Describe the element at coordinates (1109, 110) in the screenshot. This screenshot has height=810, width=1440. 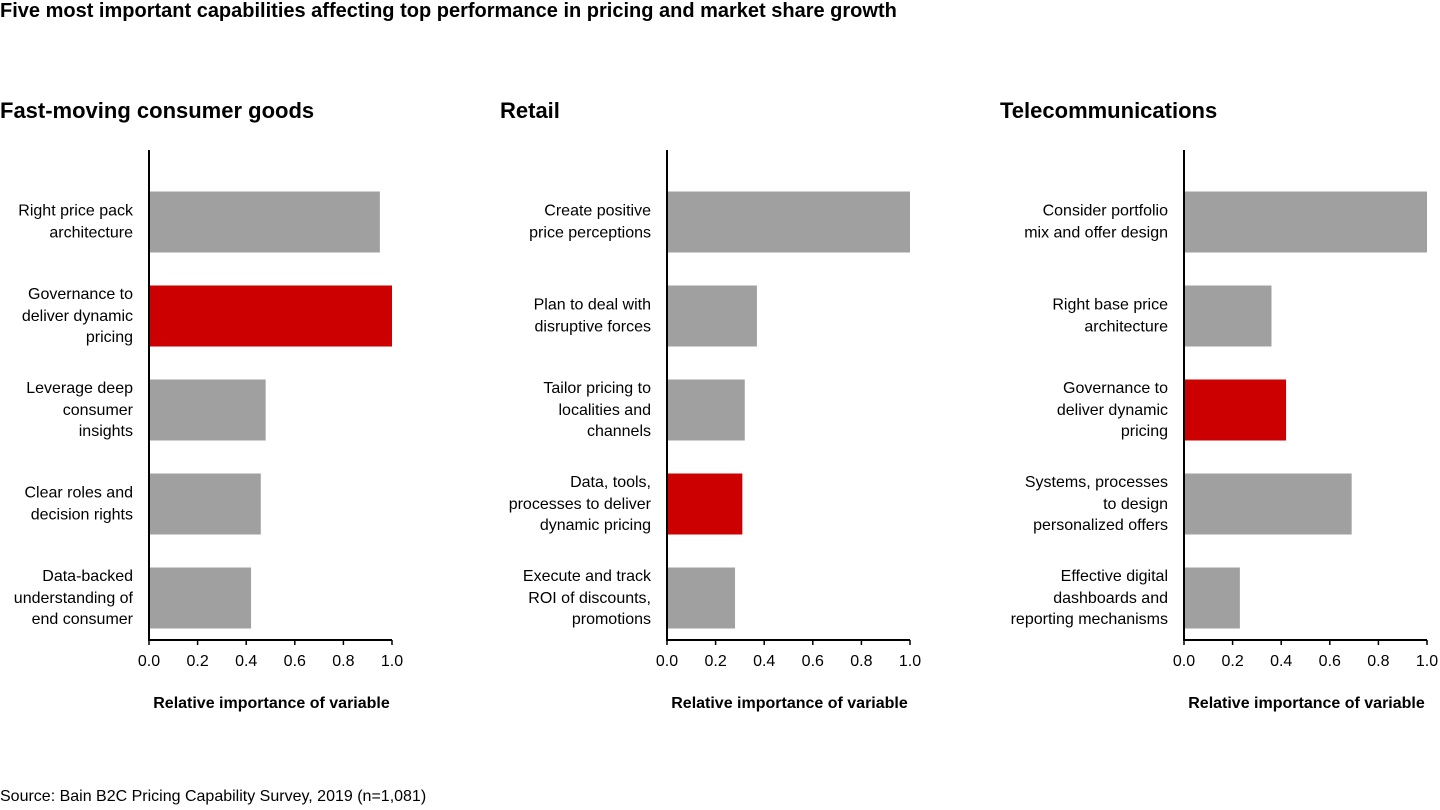
I see `panel-title: Telecommunications` at that location.